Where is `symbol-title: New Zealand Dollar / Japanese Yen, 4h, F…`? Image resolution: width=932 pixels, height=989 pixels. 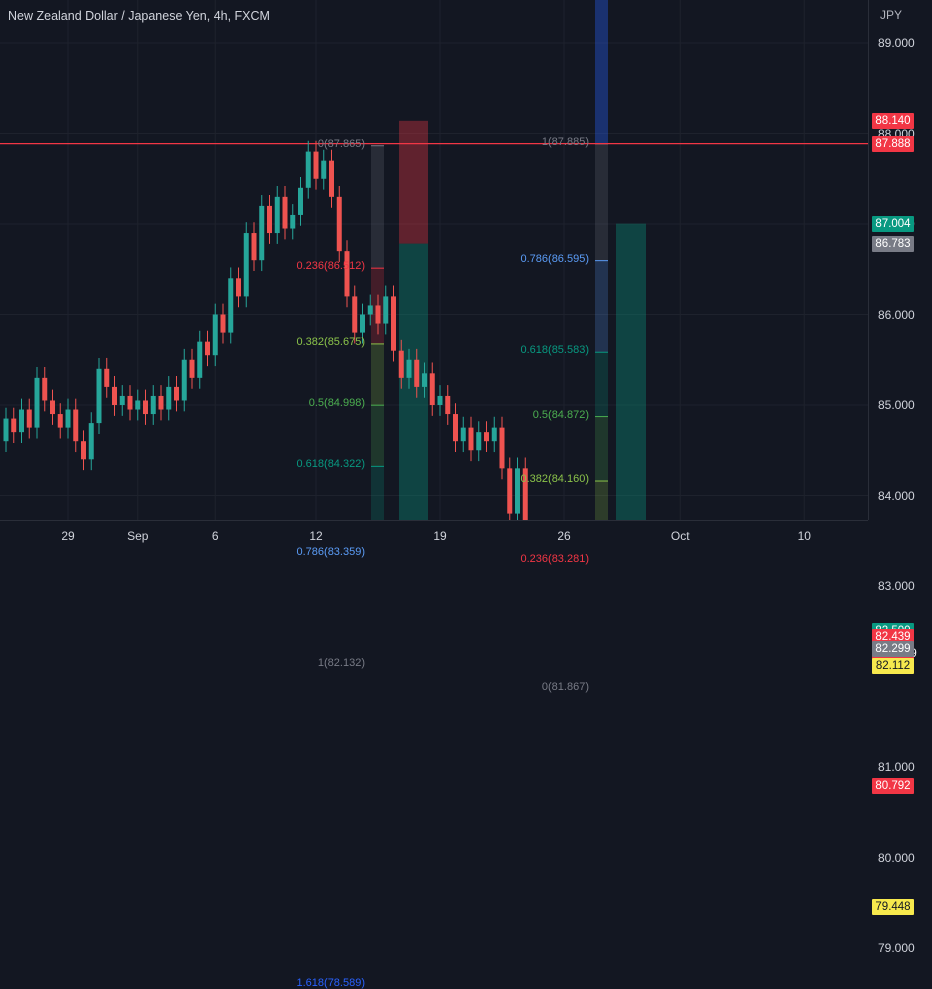
symbol-title: New Zealand Dollar / Japanese Yen, 4h, F… is located at coordinates (139, 16).